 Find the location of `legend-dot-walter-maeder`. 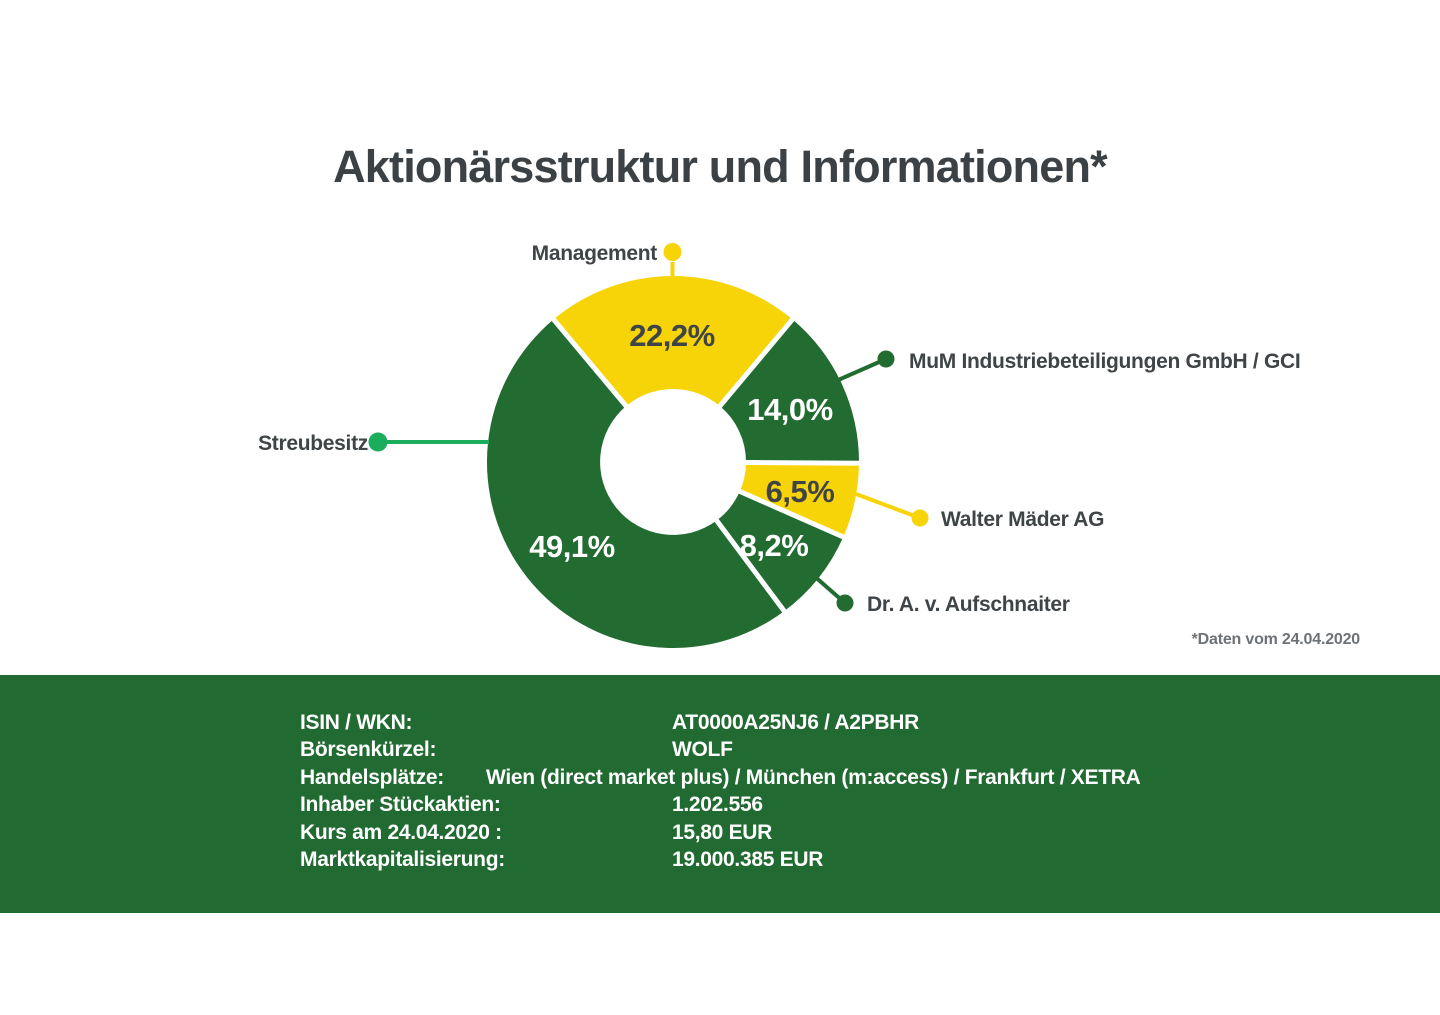

legend-dot-walter-maeder is located at coordinates (920, 518).